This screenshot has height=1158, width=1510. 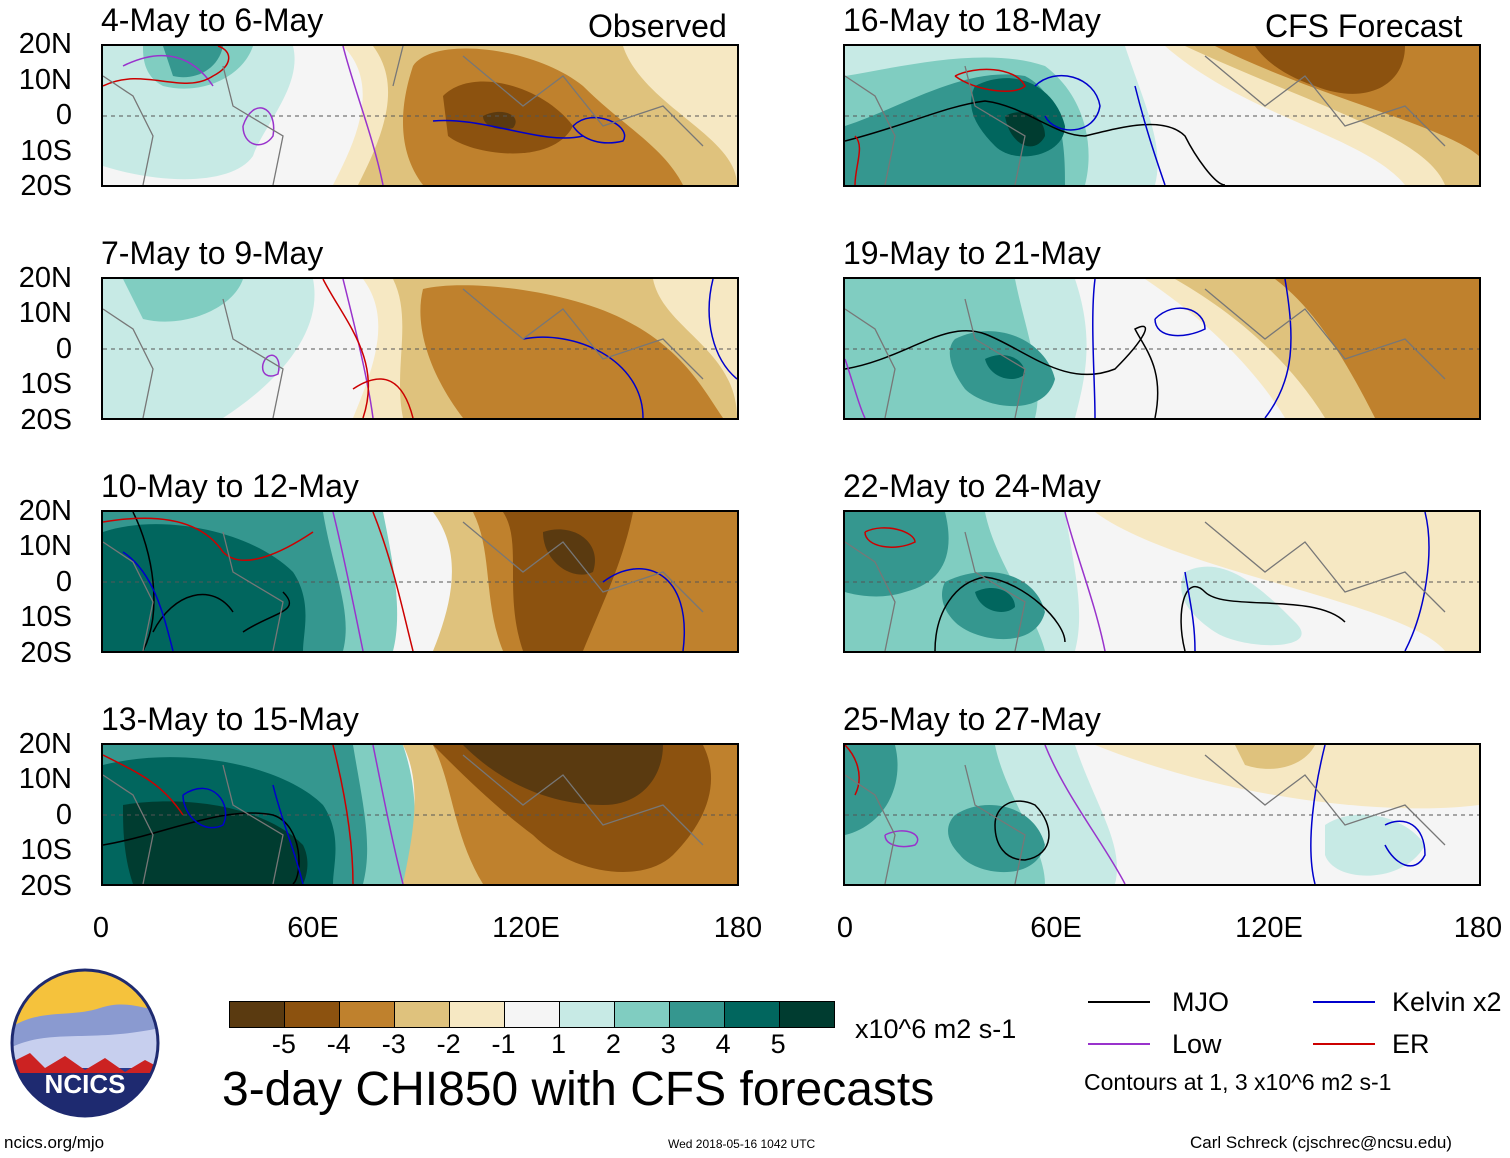 What do you see at coordinates (578, 1089) in the screenshot?
I see `main-title: 3-day CHI850 with CFS forecasts` at bounding box center [578, 1089].